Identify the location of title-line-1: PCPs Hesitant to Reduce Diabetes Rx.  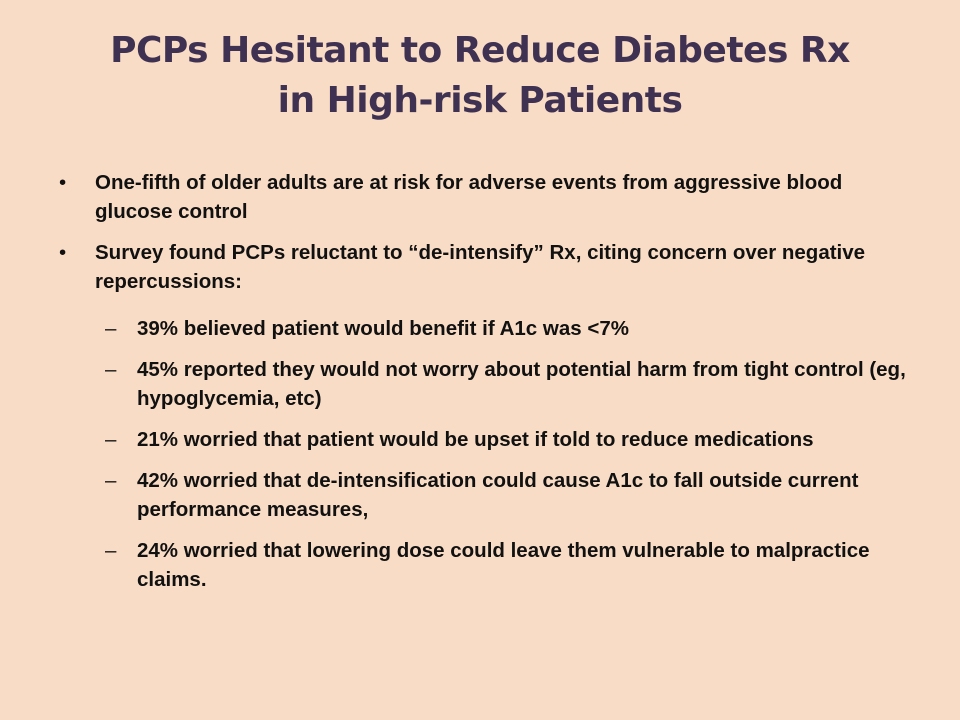
(480, 50).